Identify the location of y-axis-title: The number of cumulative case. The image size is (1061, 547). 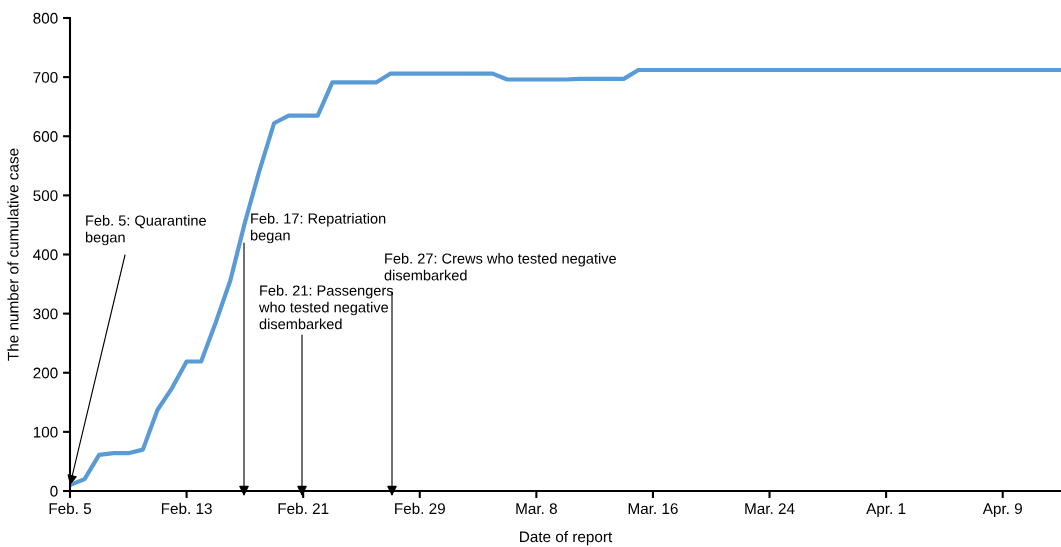
(13, 254).